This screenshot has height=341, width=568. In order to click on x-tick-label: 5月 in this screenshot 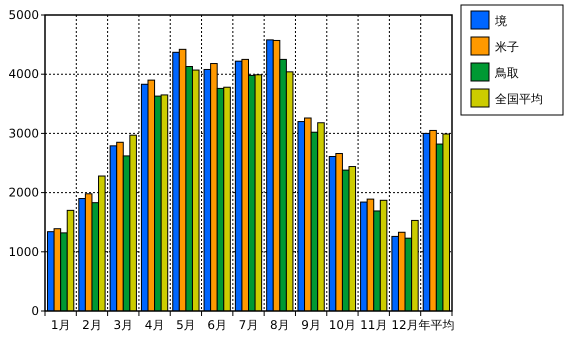, I will do `click(186, 325)`.